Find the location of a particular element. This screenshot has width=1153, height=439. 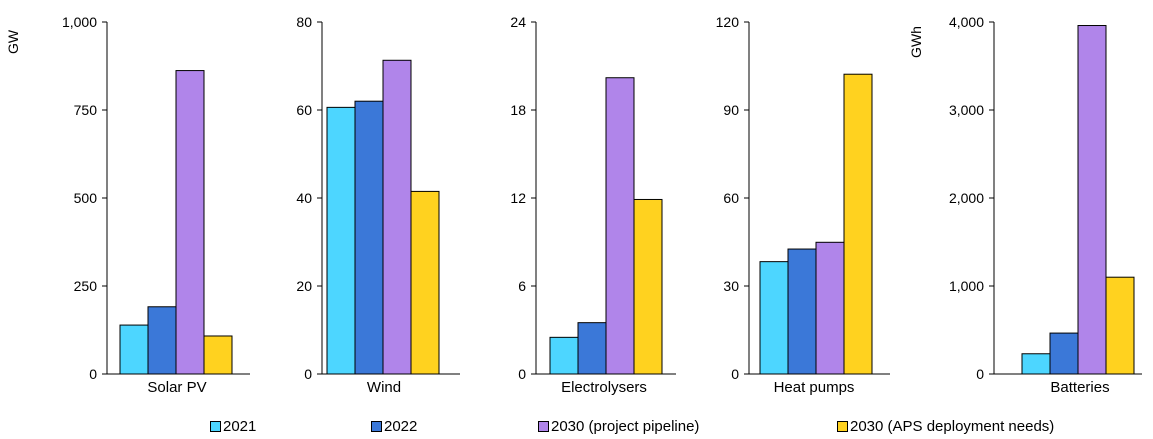

y-tick-label-batteries: 1,000 is located at coordinates (966, 286).